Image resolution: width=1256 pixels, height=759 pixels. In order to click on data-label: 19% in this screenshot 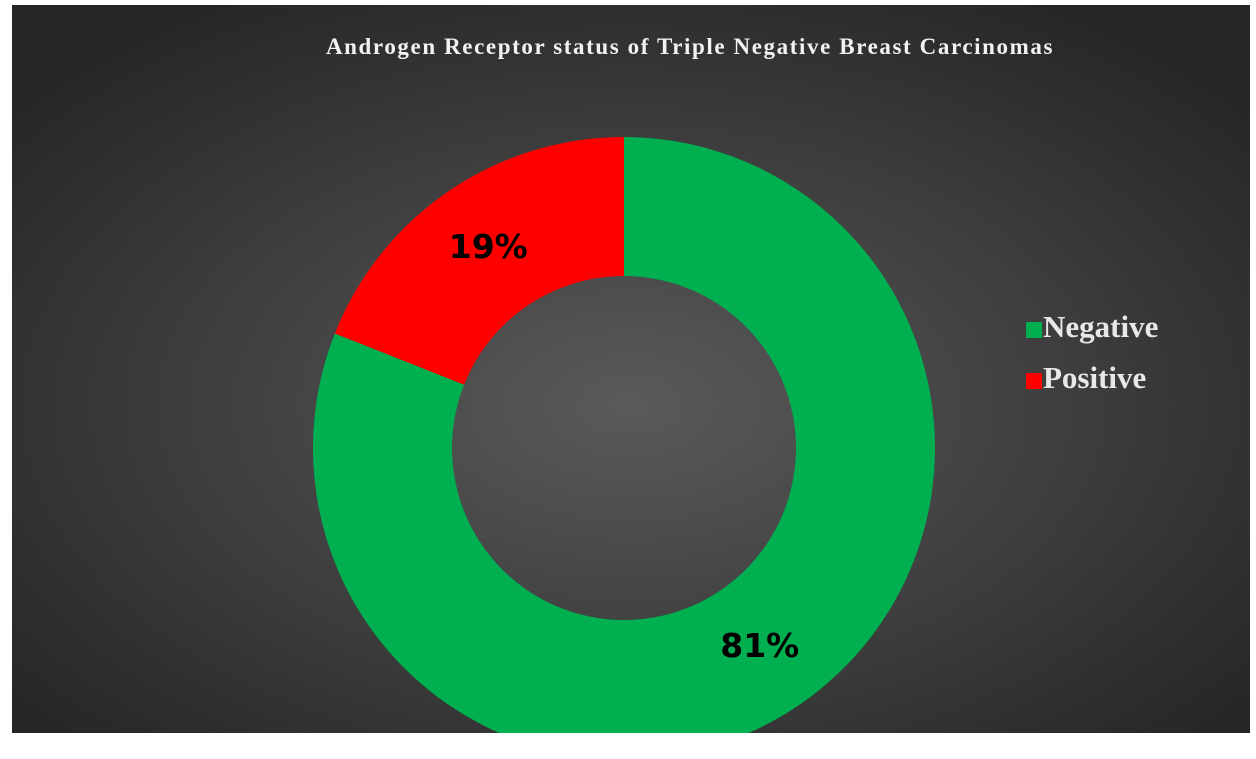, I will do `click(488, 246)`.